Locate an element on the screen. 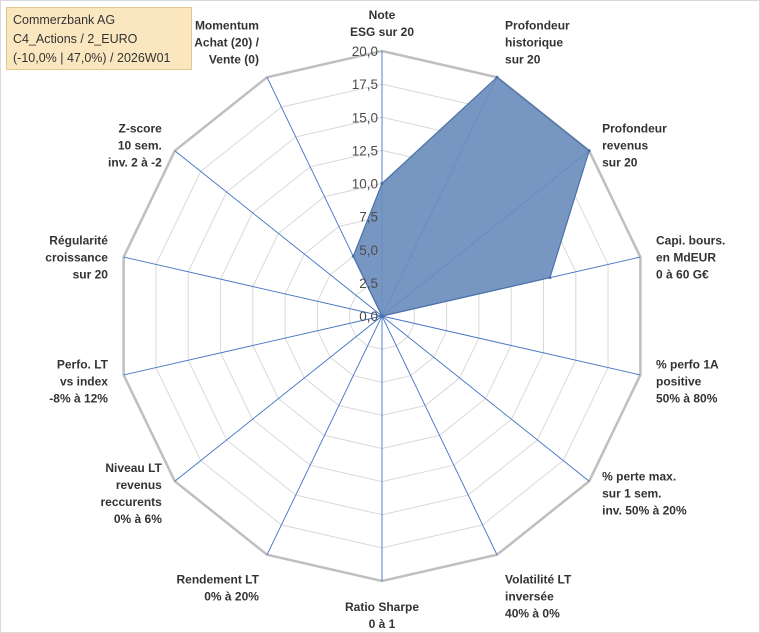 Image resolution: width=760 pixels, height=633 pixels. axis-label-line: 0 à 1 is located at coordinates (382, 624).